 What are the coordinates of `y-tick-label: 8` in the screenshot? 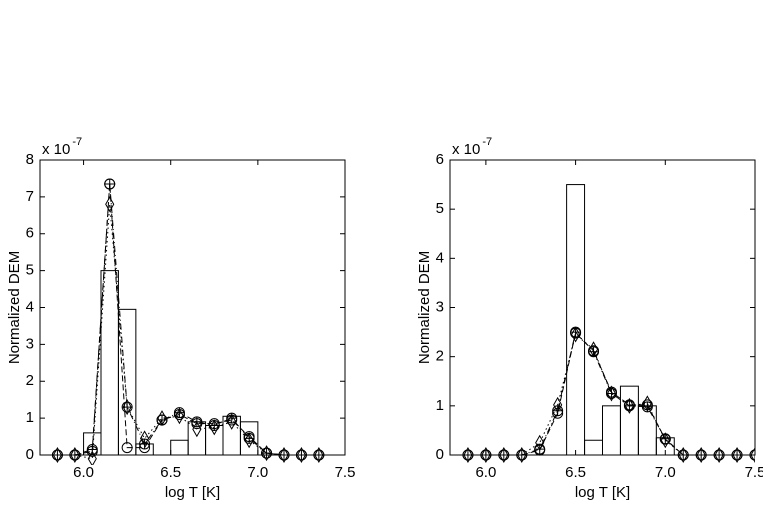 It's located at (30, 159).